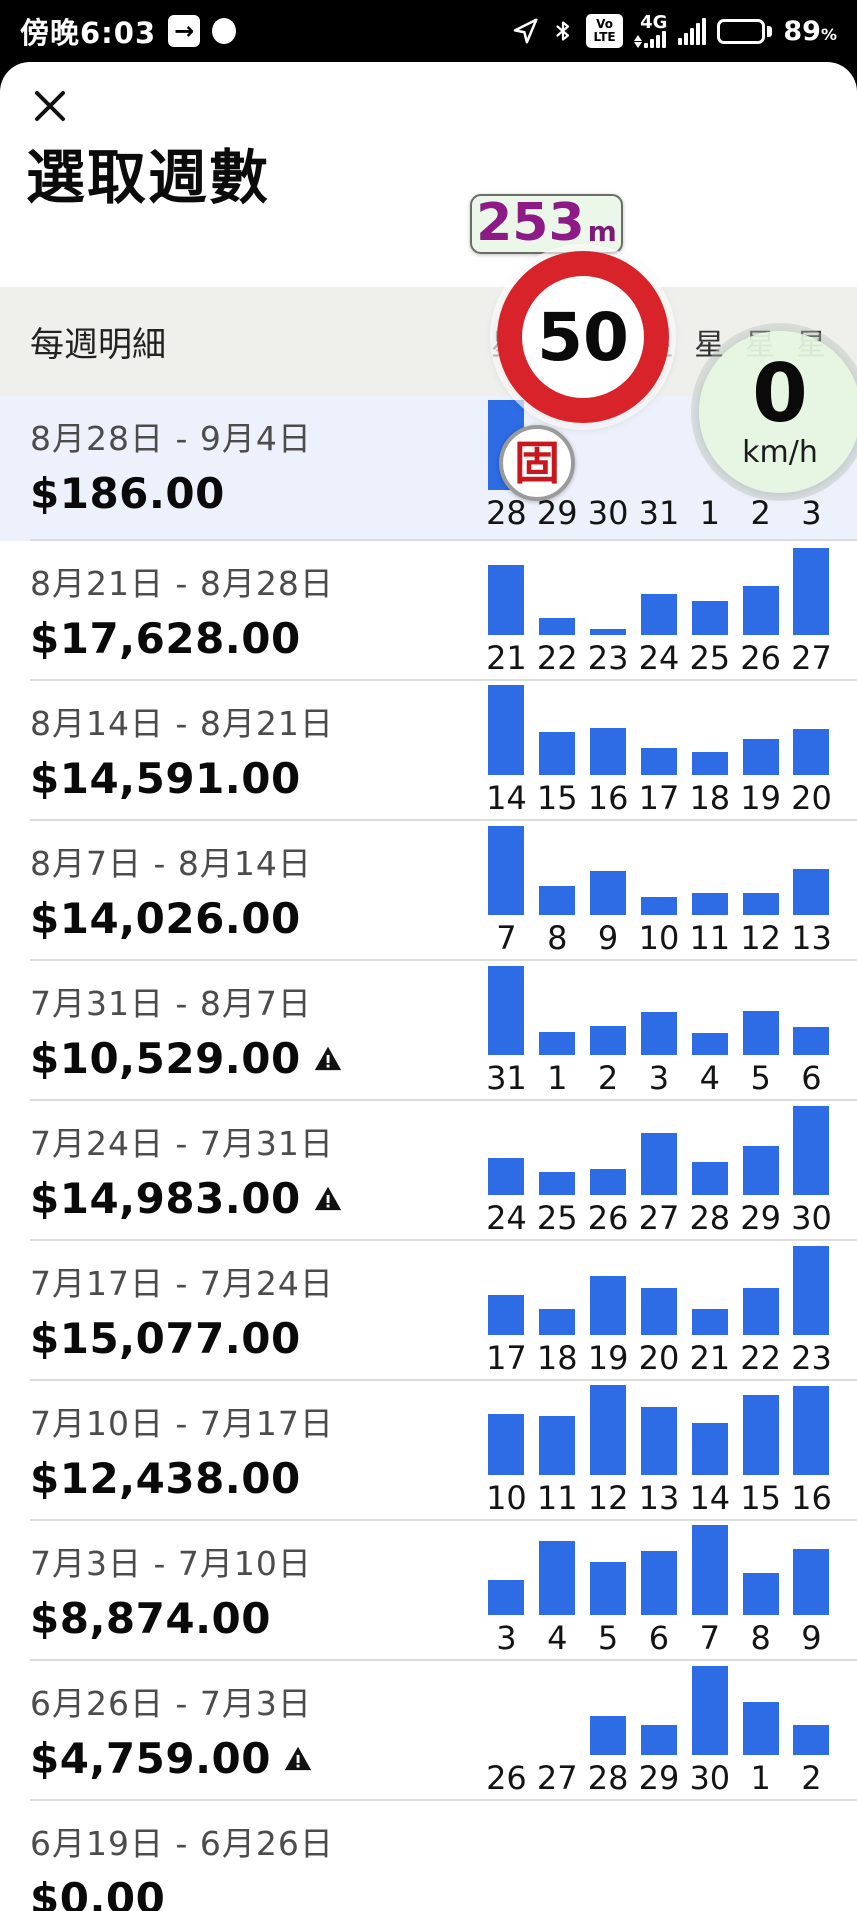 This screenshot has width=857, height=1911. Describe the element at coordinates (428, 1451) in the screenshot. I see `week-row: 7月10日 - 7月17日 $12,438.00 10 11 12 13 14 15 16` at that location.